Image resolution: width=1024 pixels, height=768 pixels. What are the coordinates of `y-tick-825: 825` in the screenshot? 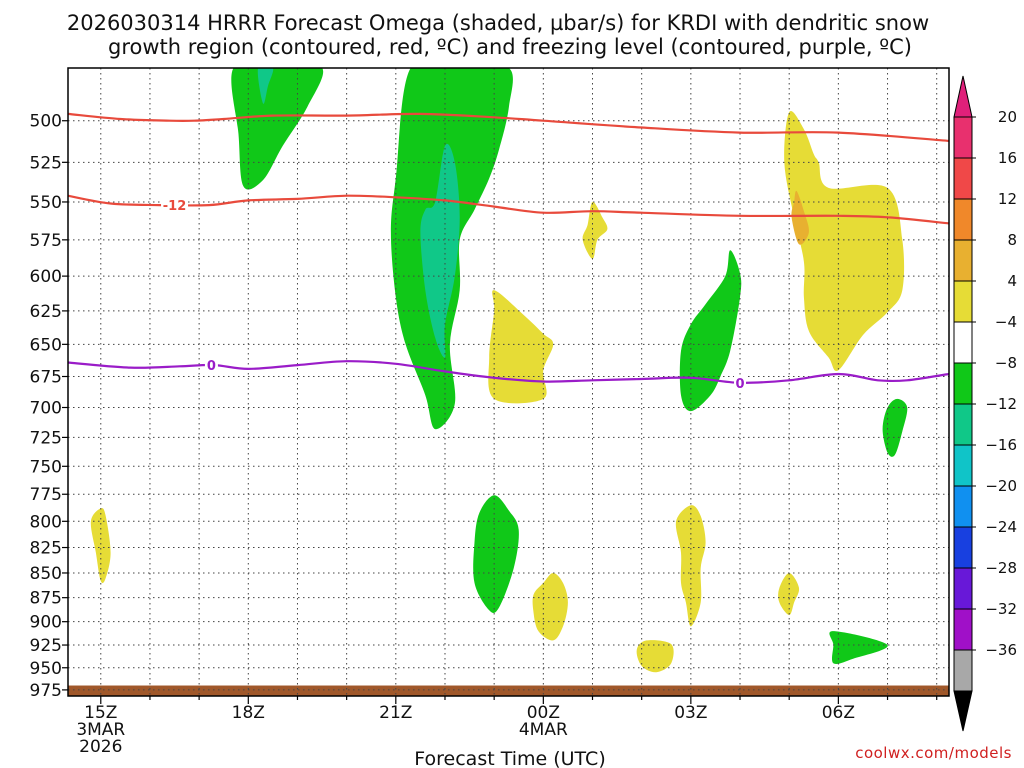 It's located at (46, 549).